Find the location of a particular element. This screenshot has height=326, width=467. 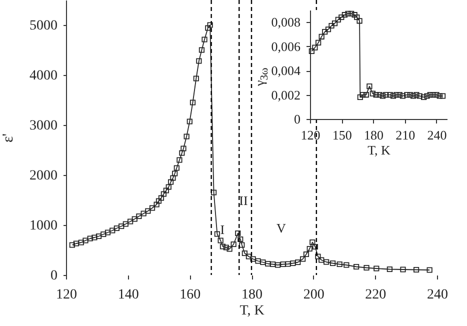

x-tick-label: 160 is located at coordinates (190, 295).